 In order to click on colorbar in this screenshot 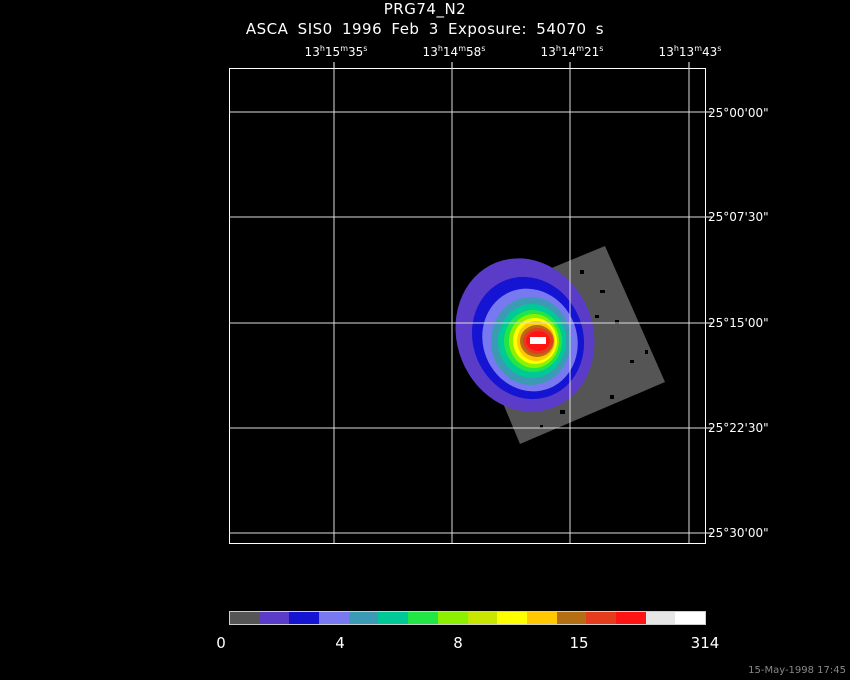, I will do `click(467, 618)`.